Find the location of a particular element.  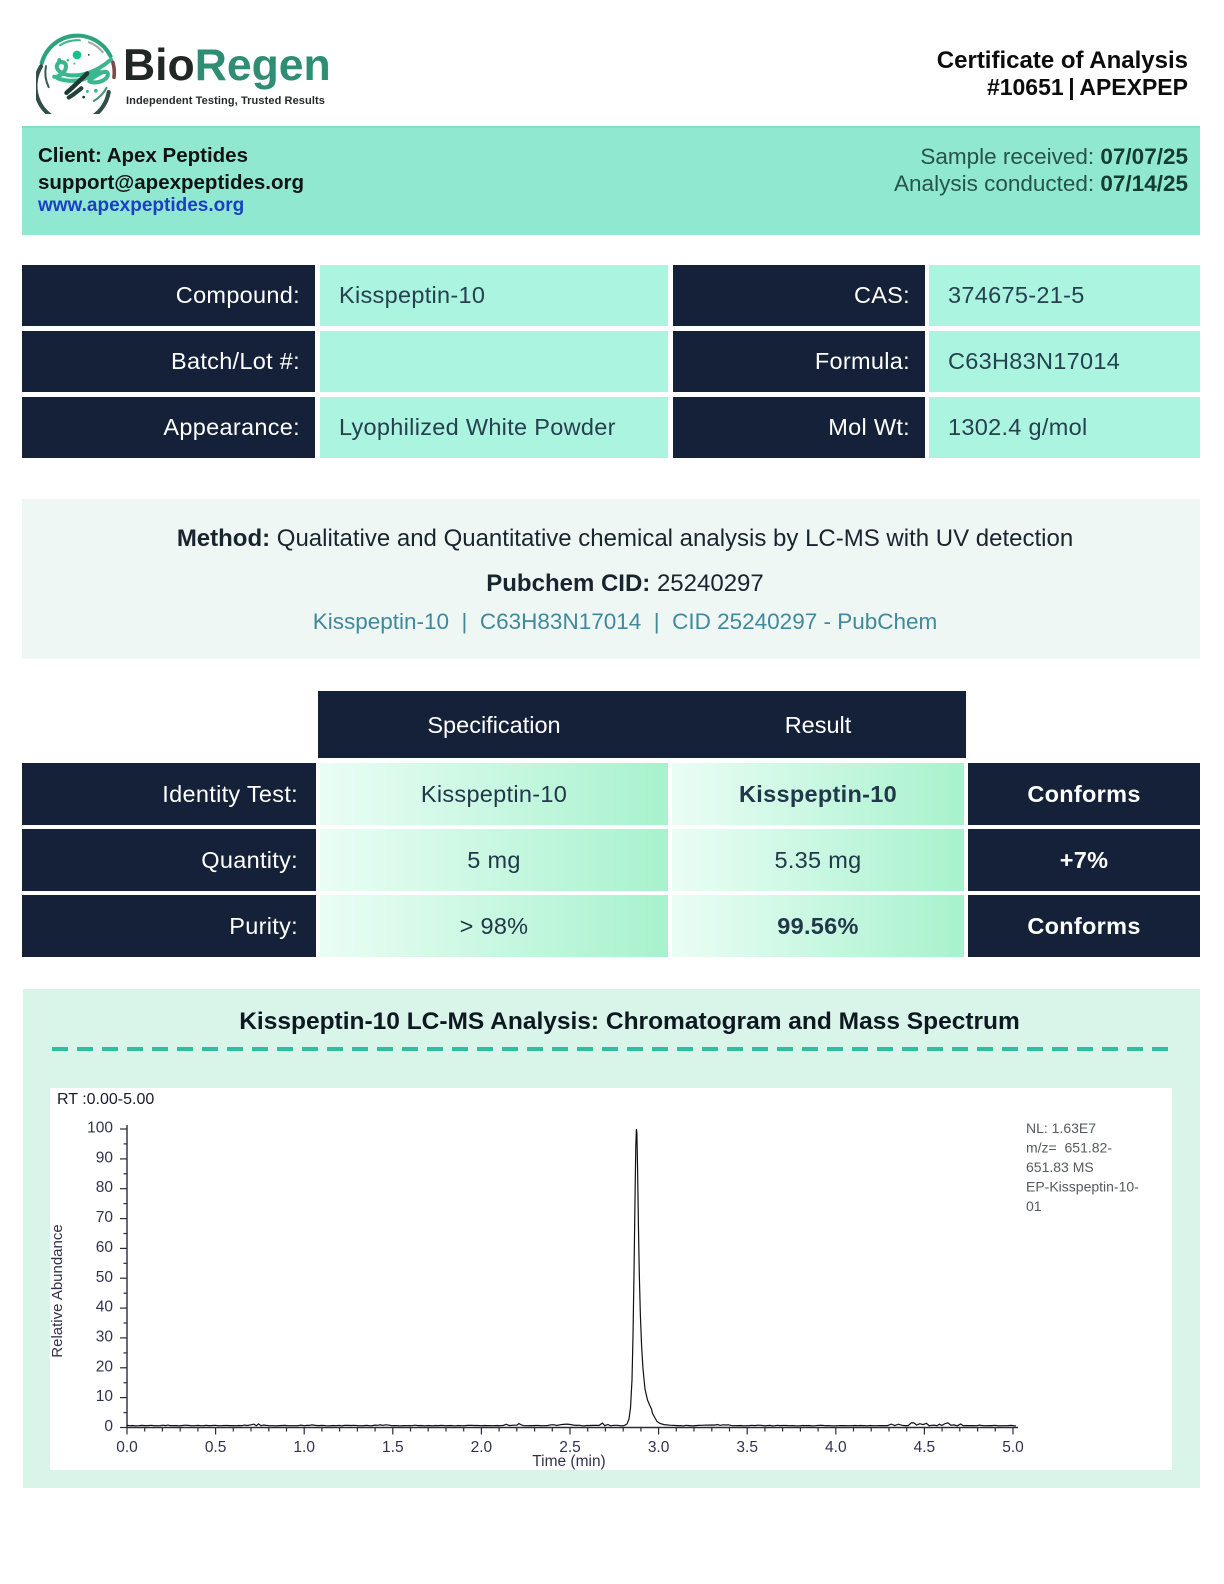

svg-text: 20 is located at coordinates (105, 1366).